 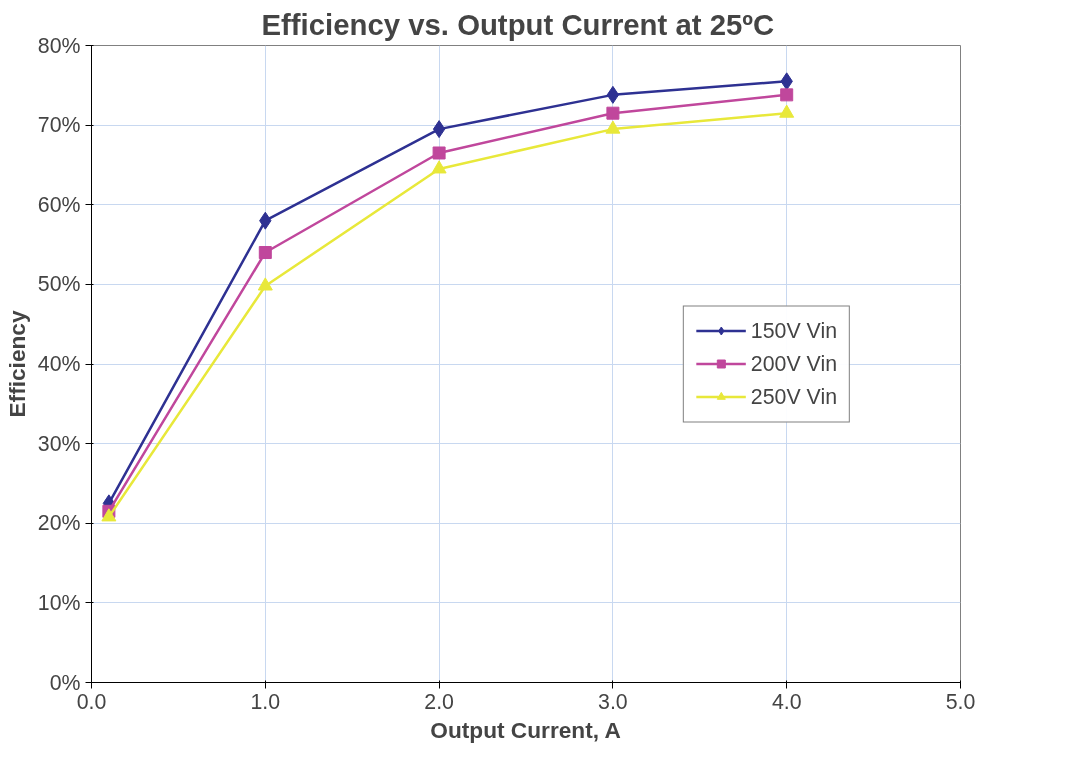 What do you see at coordinates (793, 330) in the screenshot?
I see `legend-label: 150V Vin` at bounding box center [793, 330].